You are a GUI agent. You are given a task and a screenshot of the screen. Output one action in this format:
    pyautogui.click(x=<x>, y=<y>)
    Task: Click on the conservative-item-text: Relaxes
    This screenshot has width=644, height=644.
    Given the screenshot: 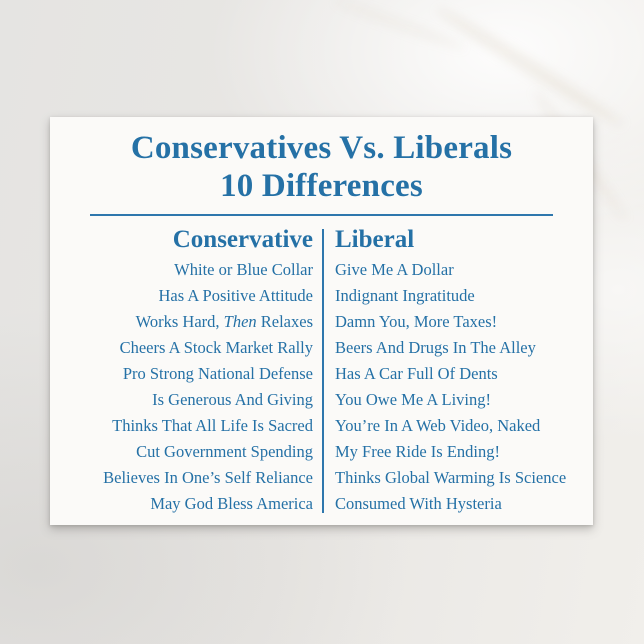 What is the action you would take?
    pyautogui.click(x=284, y=321)
    